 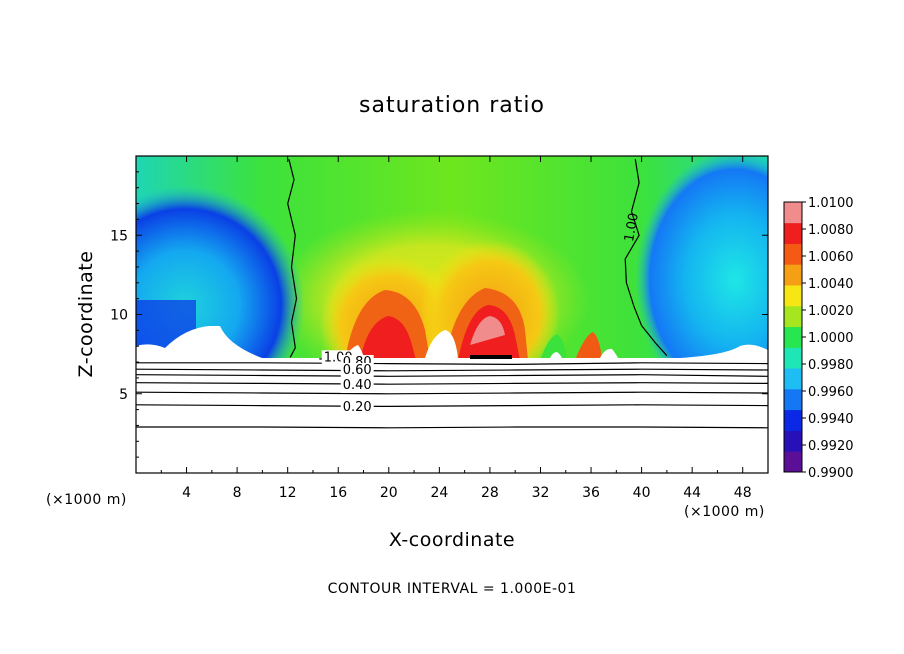 What do you see at coordinates (119, 236) in the screenshot?
I see `y-tick-label: 15` at bounding box center [119, 236].